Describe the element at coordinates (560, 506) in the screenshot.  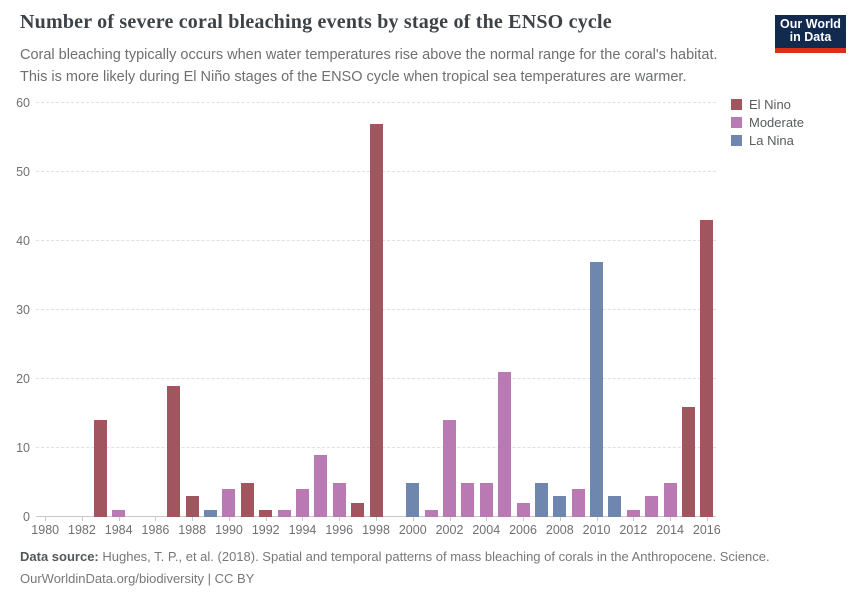
I see `bar-2008-la-nina` at that location.